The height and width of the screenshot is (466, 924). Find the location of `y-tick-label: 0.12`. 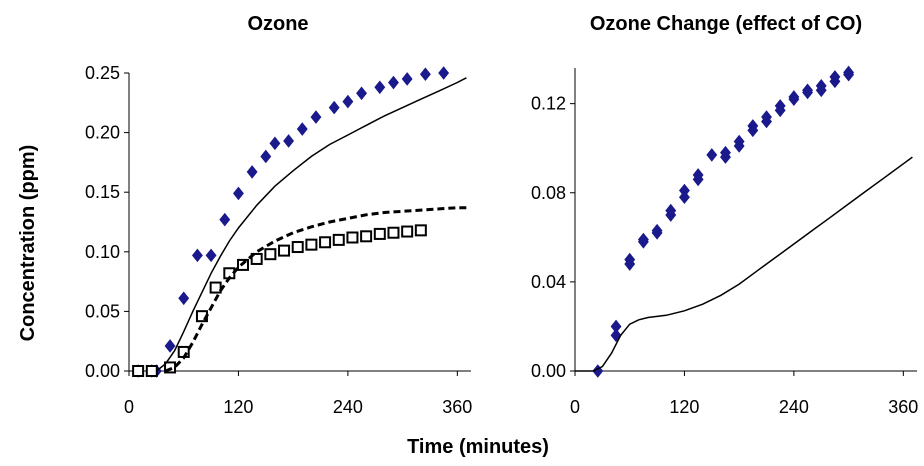

y-tick-label: 0.12 is located at coordinates (548, 104).